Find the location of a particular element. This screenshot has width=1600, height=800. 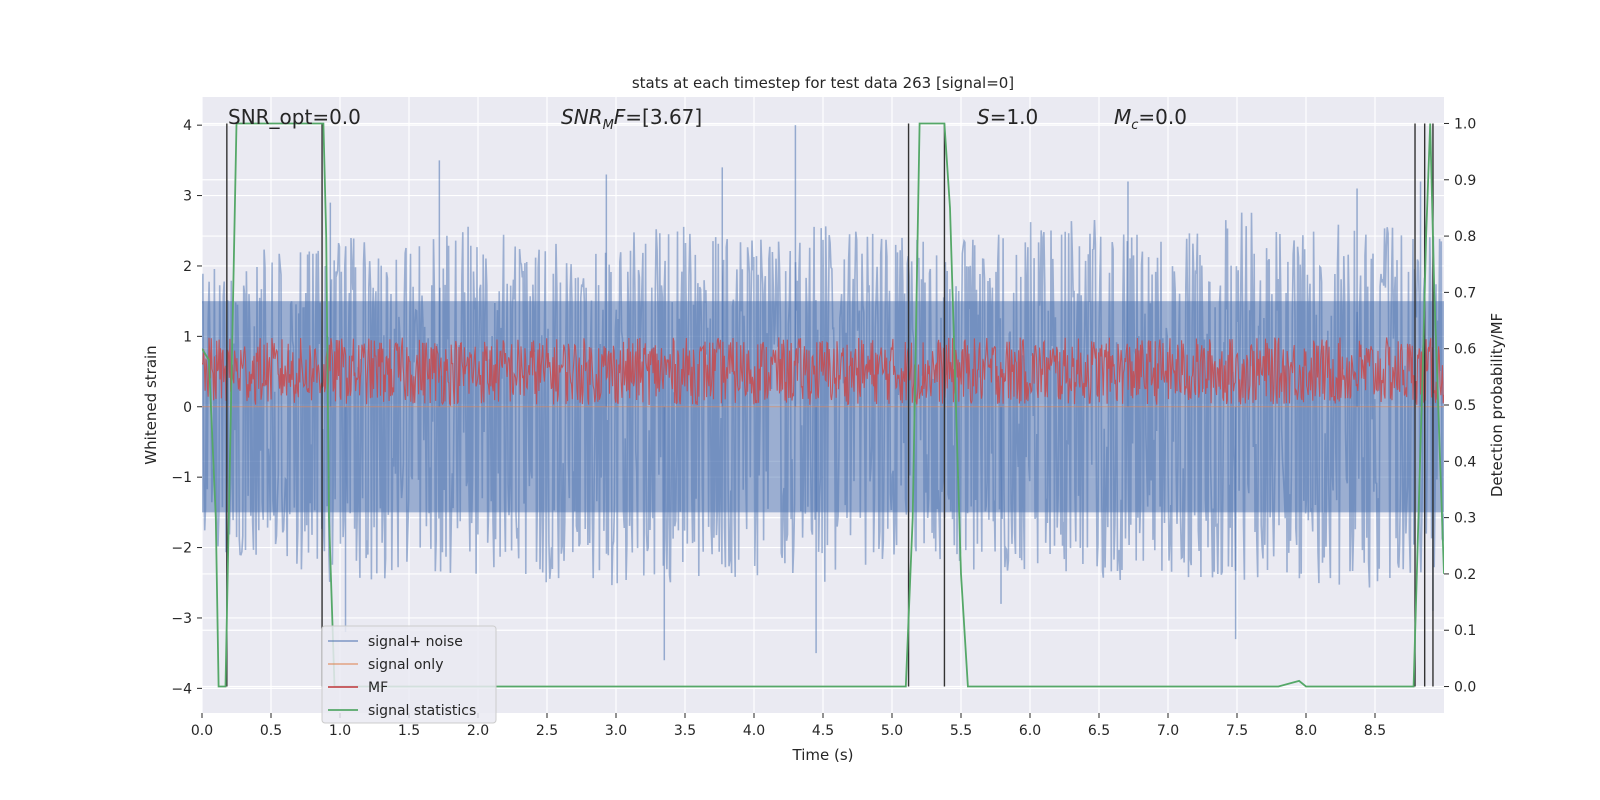

y2-tick-label: 0.2 is located at coordinates (1465, 575).